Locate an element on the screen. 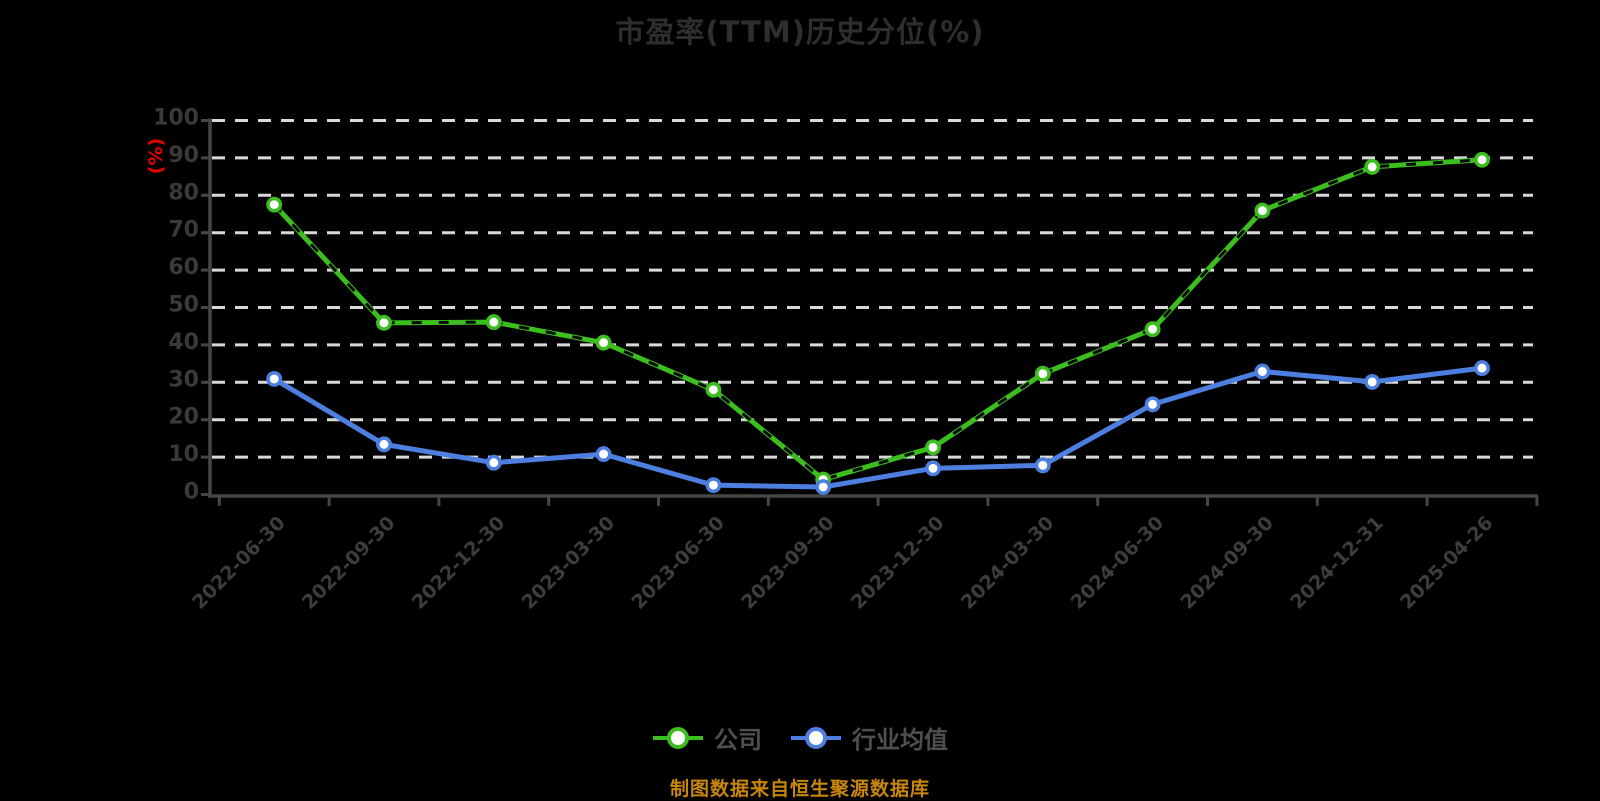 This screenshot has height=801, width=1600. y-axis-tick-label: 30 is located at coordinates (183, 379).